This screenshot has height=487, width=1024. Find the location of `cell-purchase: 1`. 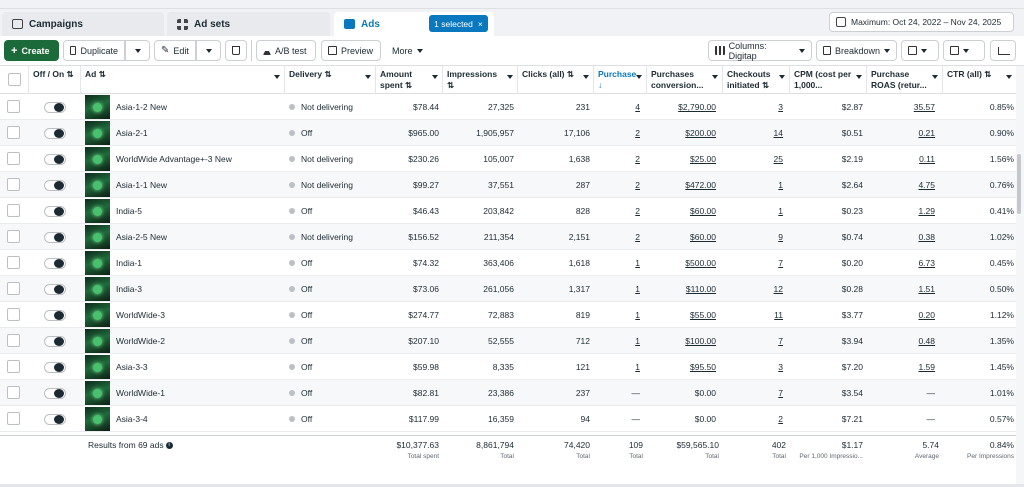

cell-purchase: 1 is located at coordinates (617, 289).